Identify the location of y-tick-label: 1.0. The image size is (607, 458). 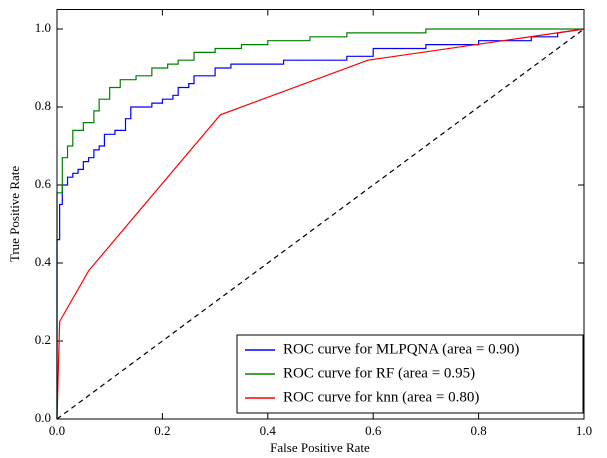
(43, 27).